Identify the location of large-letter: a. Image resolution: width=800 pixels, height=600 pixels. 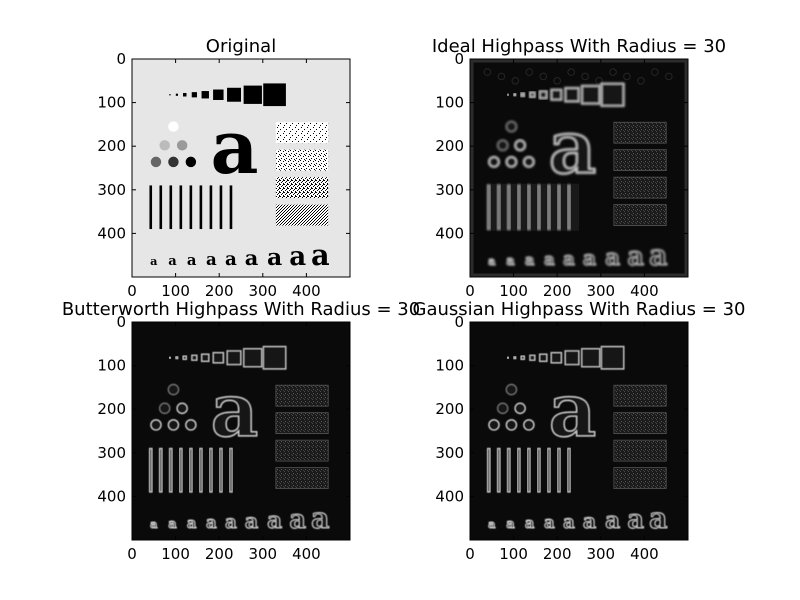
(572, 410).